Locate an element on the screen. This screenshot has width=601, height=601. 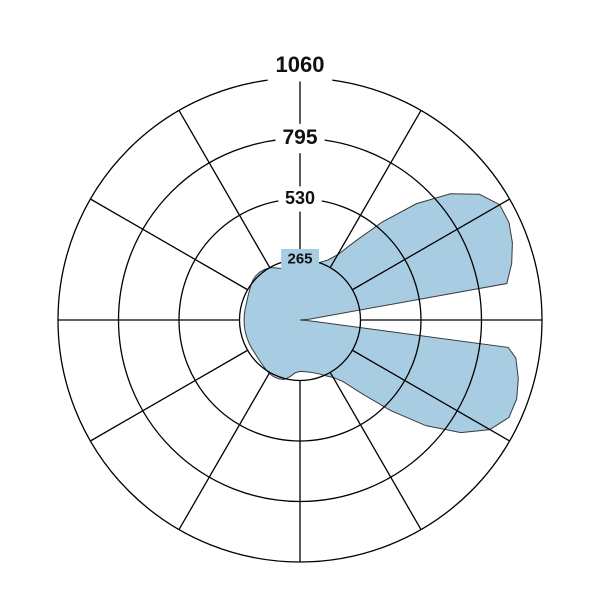
radial-tick-labels: 265 530 795 1060 is located at coordinates (300, 160).